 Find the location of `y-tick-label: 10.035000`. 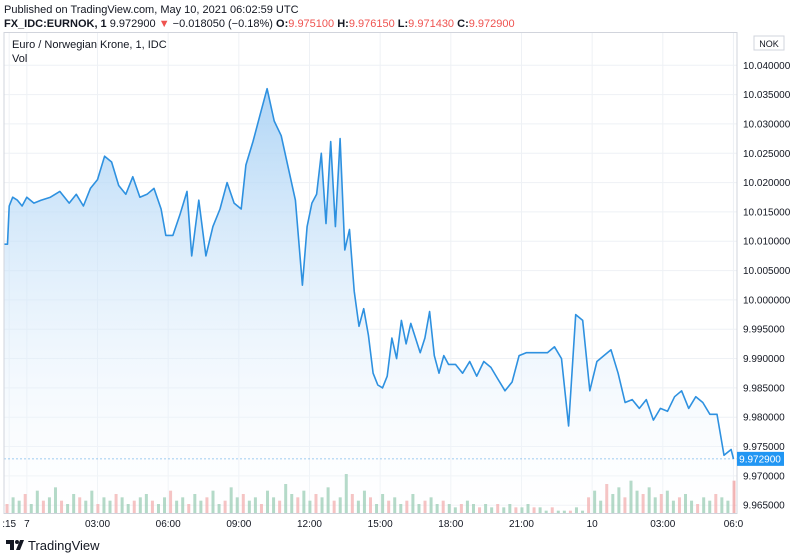

y-tick-label: 10.035000 is located at coordinates (767, 95).